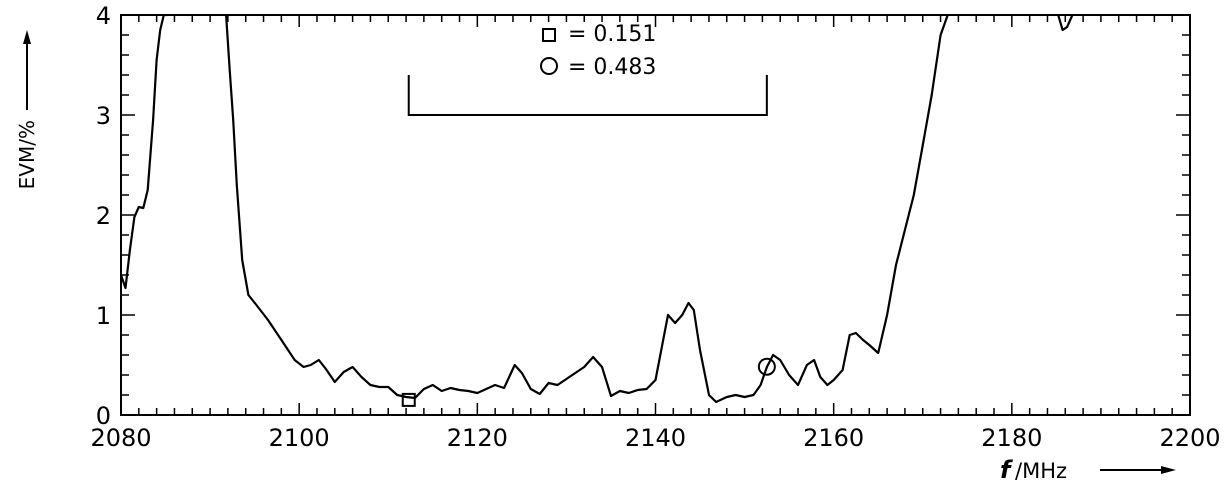 The image size is (1229, 483). What do you see at coordinates (103, 216) in the screenshot?
I see `y-tick-label: 2` at bounding box center [103, 216].